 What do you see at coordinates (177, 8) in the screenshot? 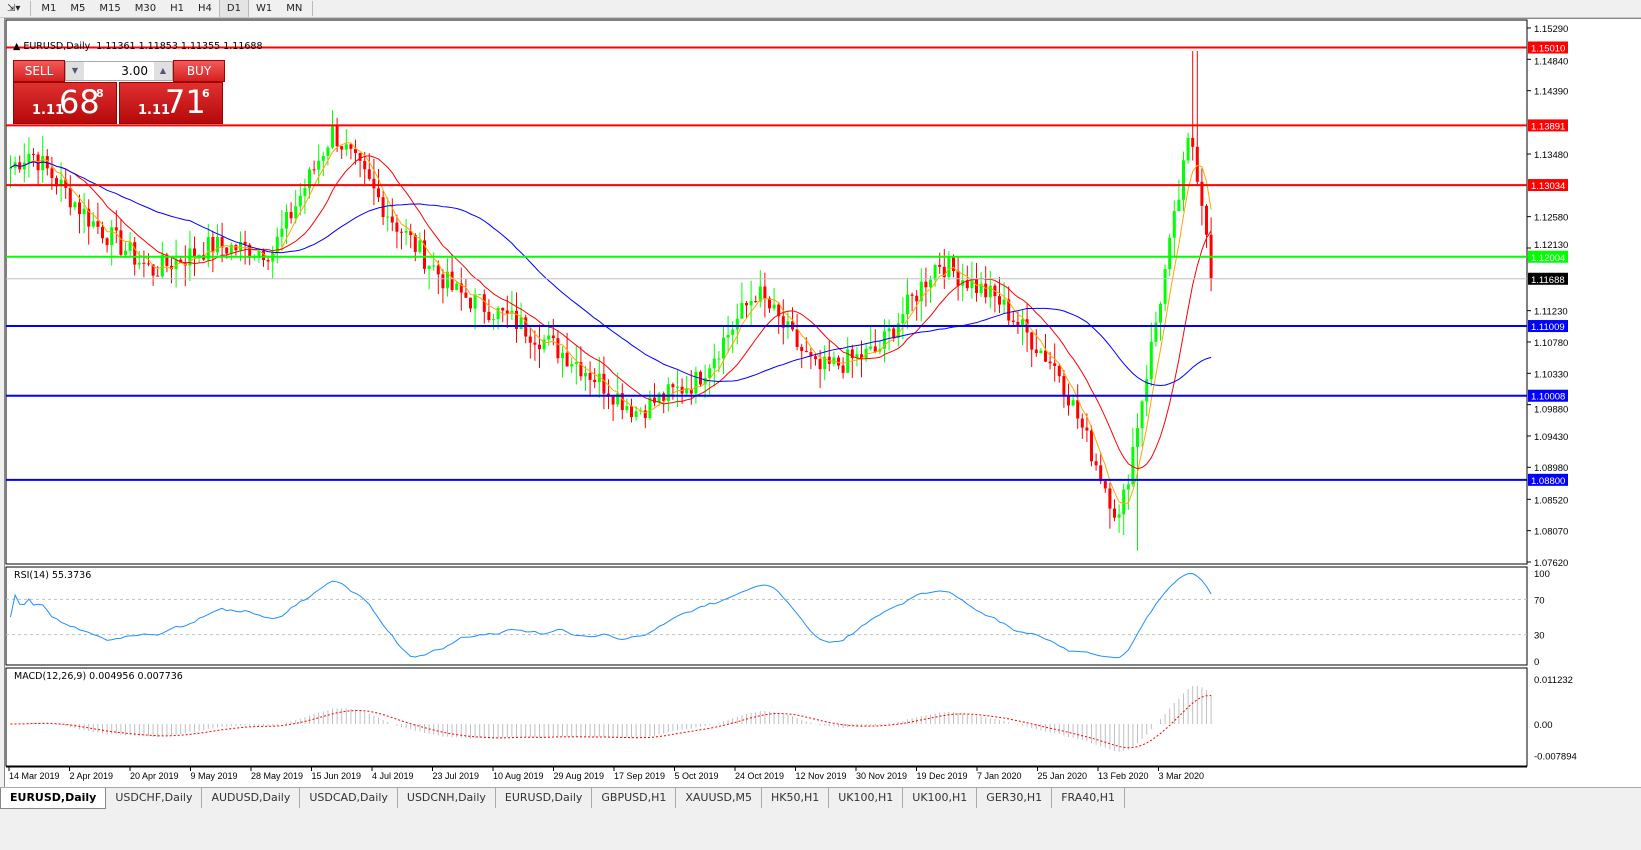
I see `tf-h1: H1` at bounding box center [177, 8].